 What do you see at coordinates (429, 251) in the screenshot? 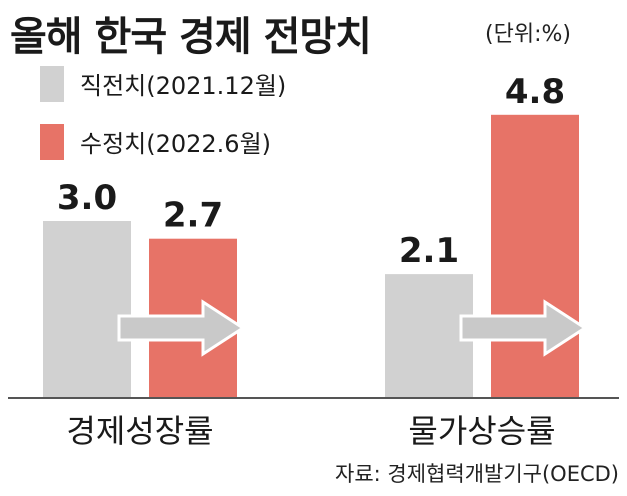
I see `value-label-2-1: 2.1` at bounding box center [429, 251].